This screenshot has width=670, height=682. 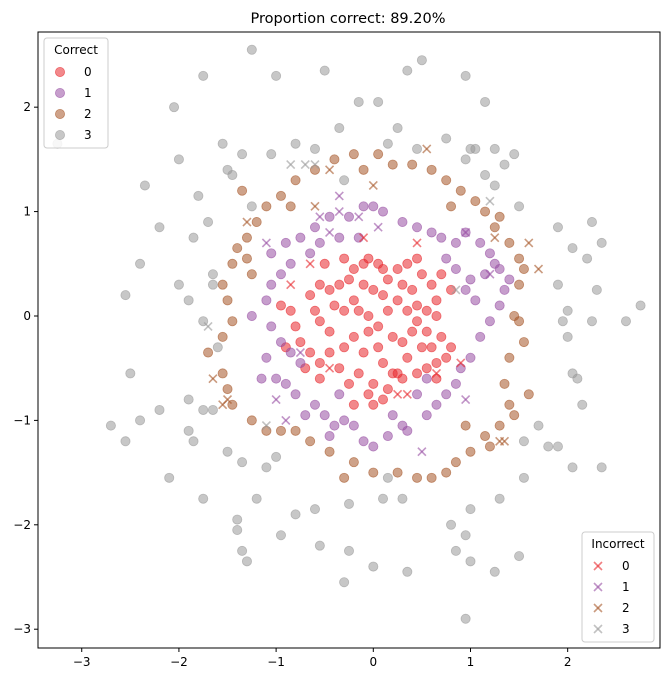 What do you see at coordinates (22, 629) in the screenshot?
I see `y-tick-label: −3` at bounding box center [22, 629].